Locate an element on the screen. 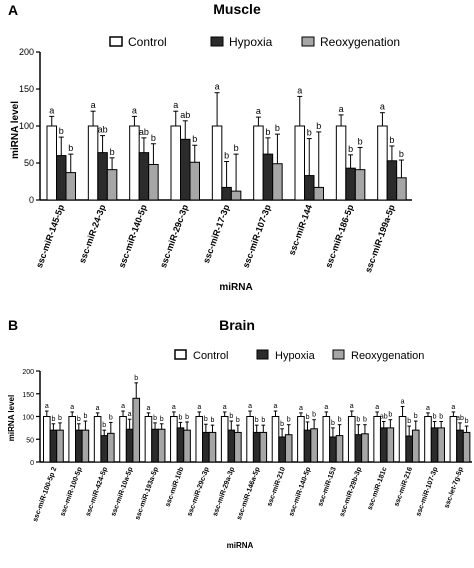  legend-swatch-reoxygenation is located at coordinates (308, 41).